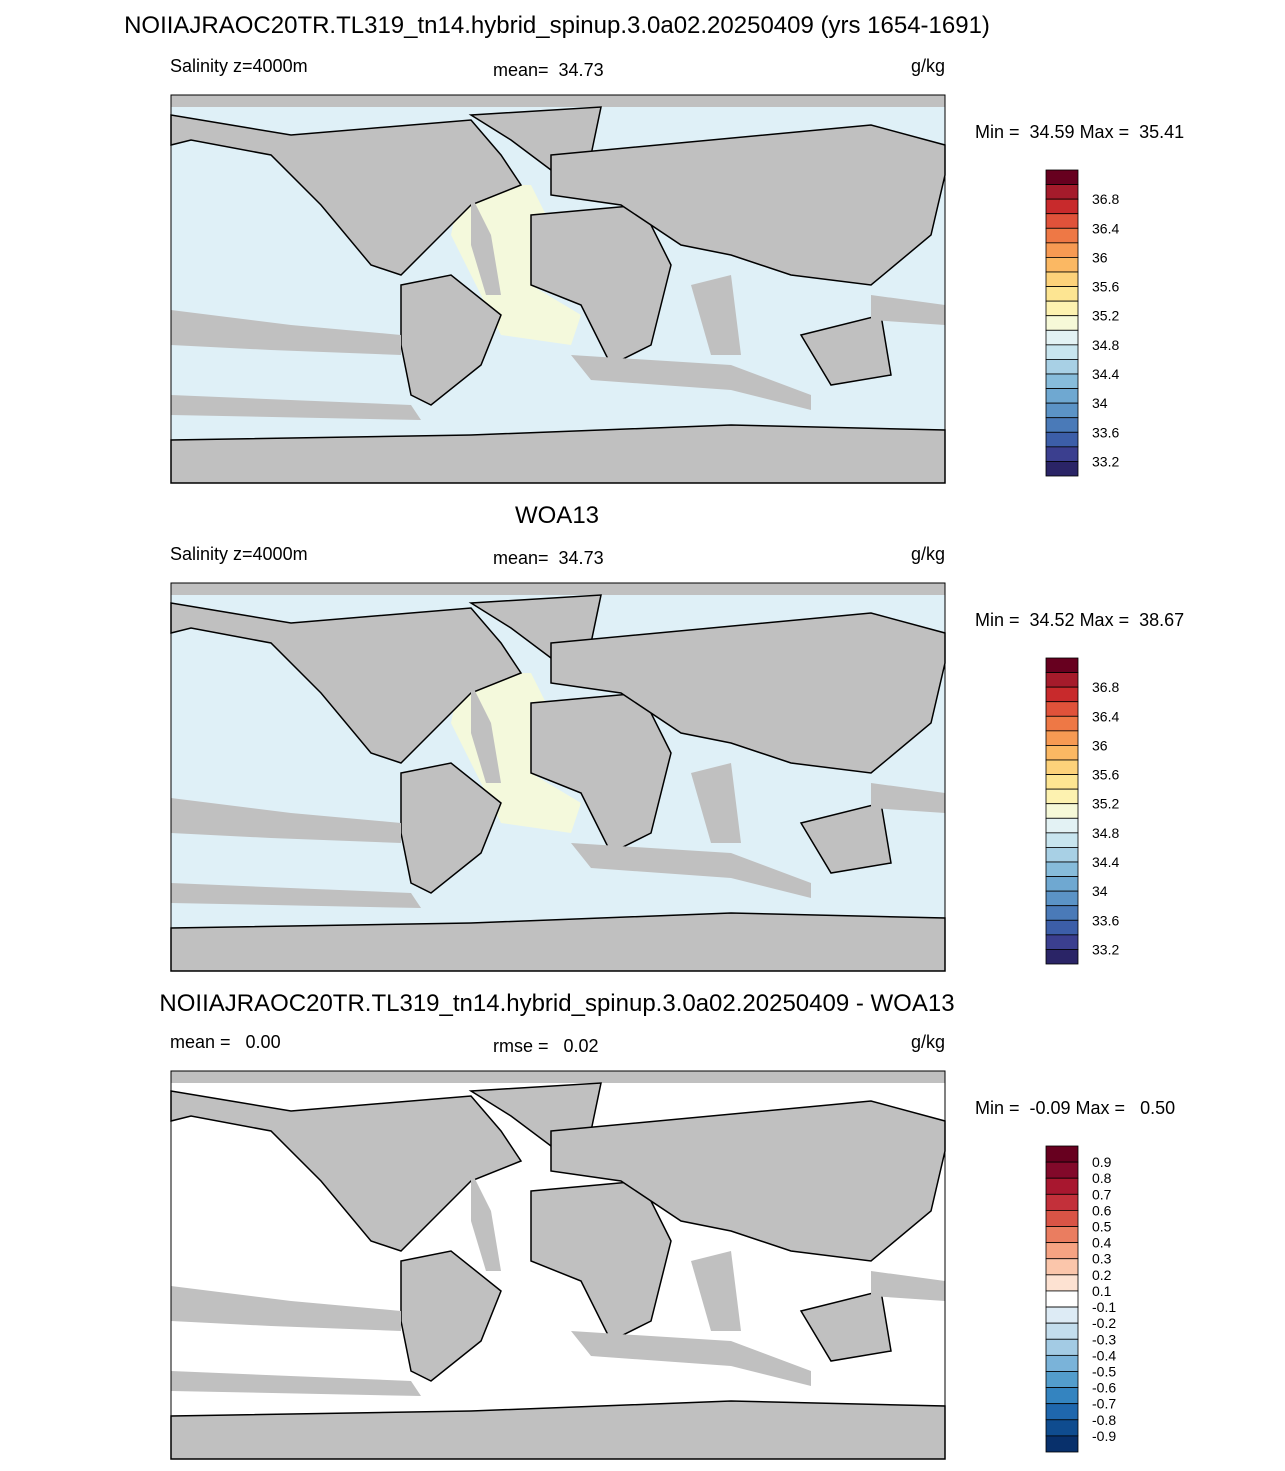  Describe the element at coordinates (1104, 1404) in the screenshot. I see `colorbar-label: -0.7` at that location.